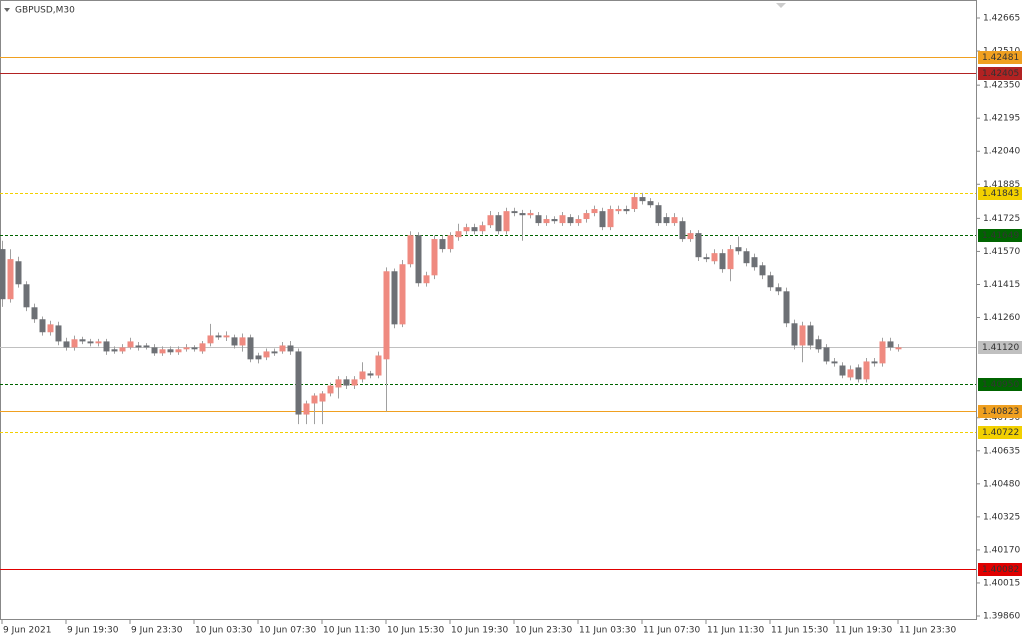 The image size is (1024, 640). What do you see at coordinates (1001, 617) in the screenshot?
I see `y-tick-label: 1.39860` at bounding box center [1001, 617].